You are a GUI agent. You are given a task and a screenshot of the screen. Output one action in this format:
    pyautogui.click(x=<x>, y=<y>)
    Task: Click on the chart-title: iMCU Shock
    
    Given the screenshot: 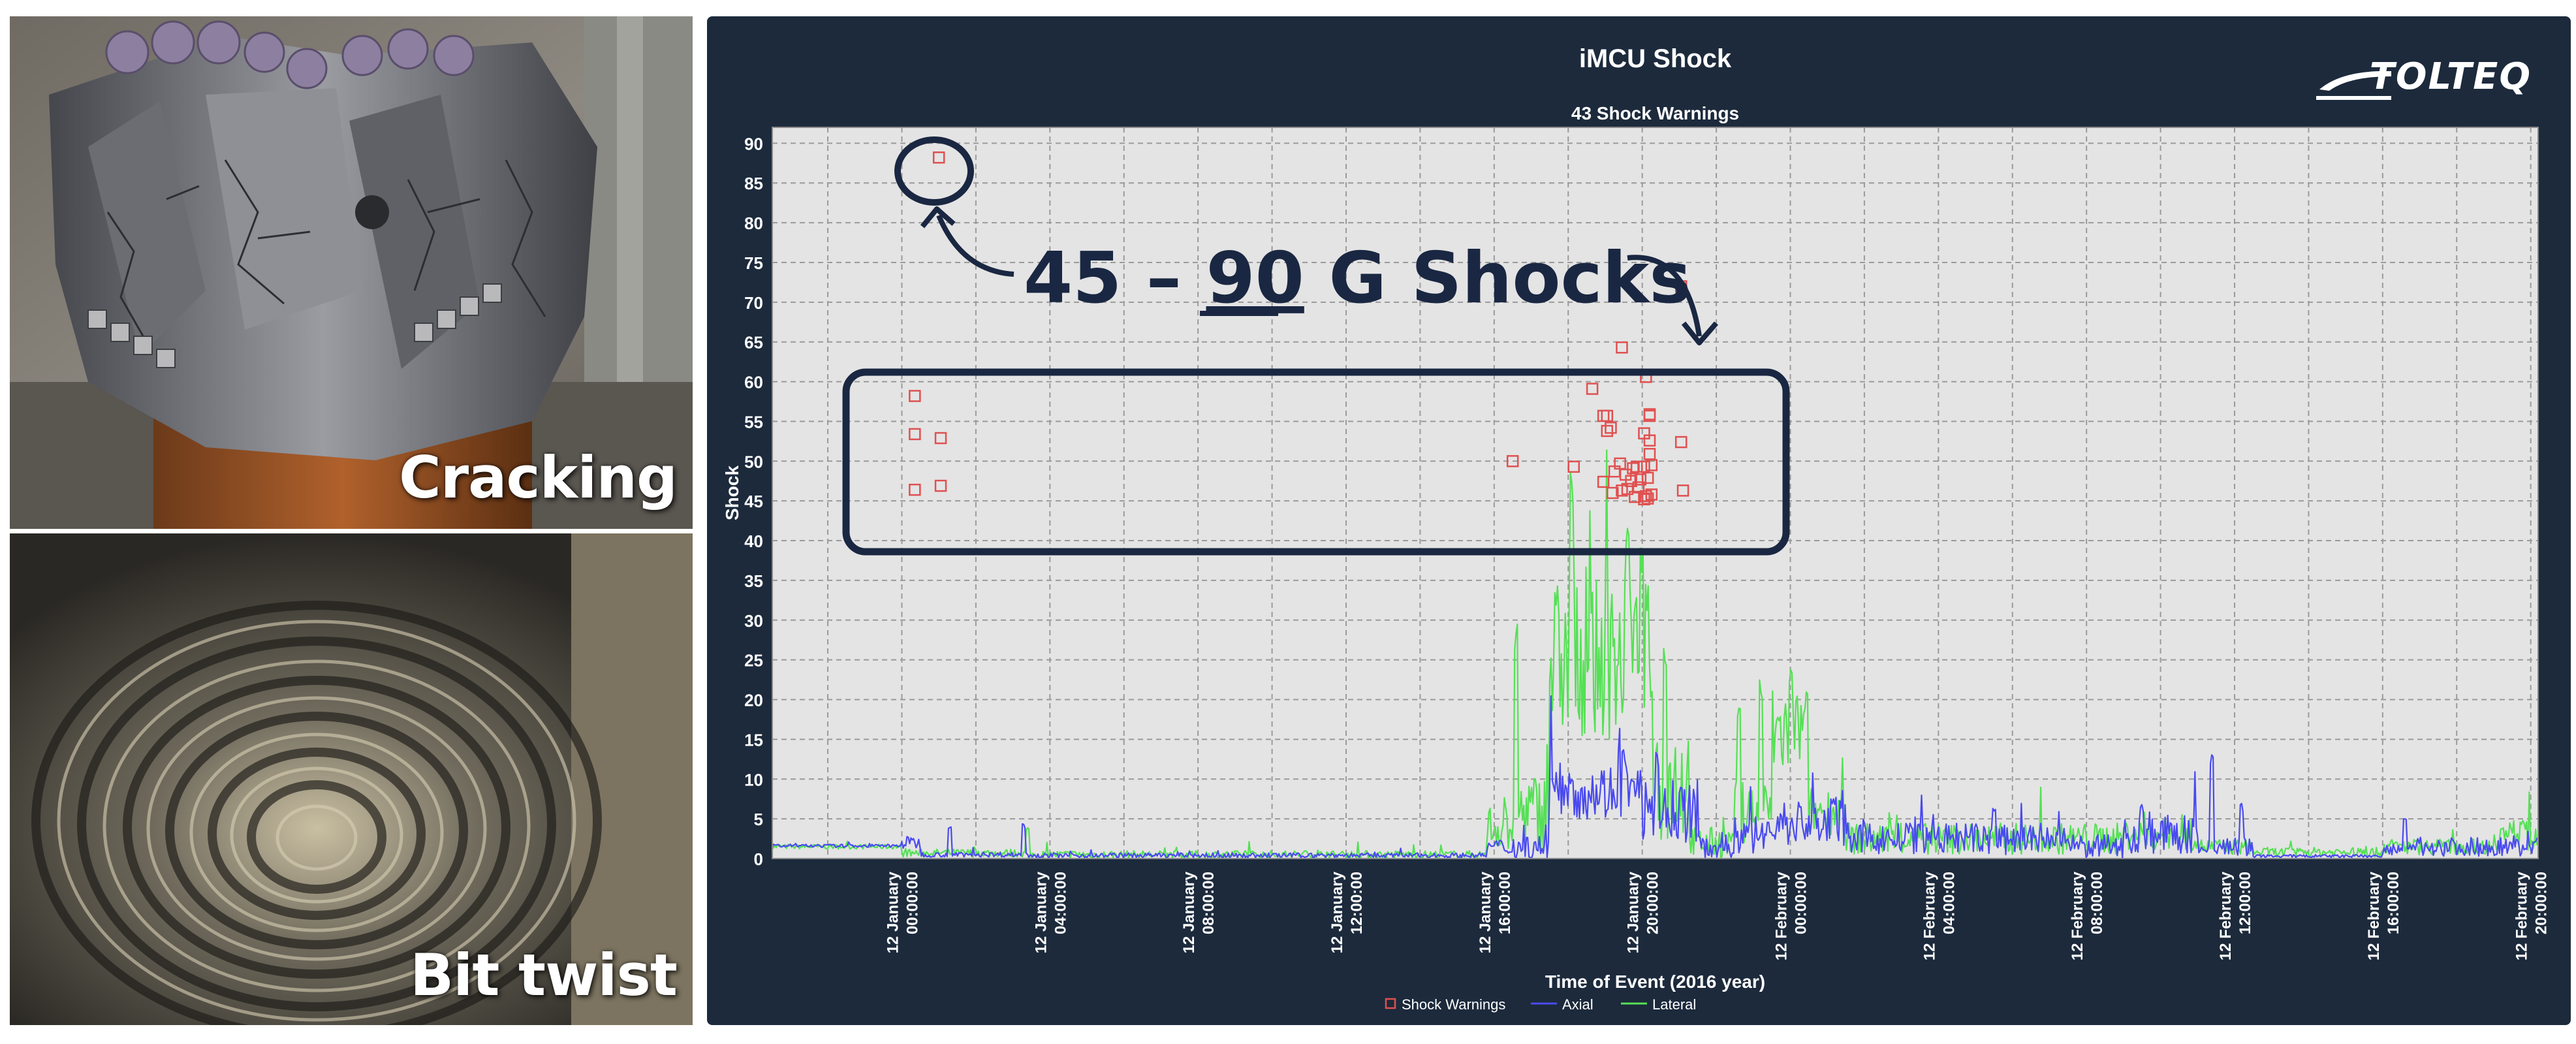 What is the action you would take?
    pyautogui.click(x=1656, y=58)
    